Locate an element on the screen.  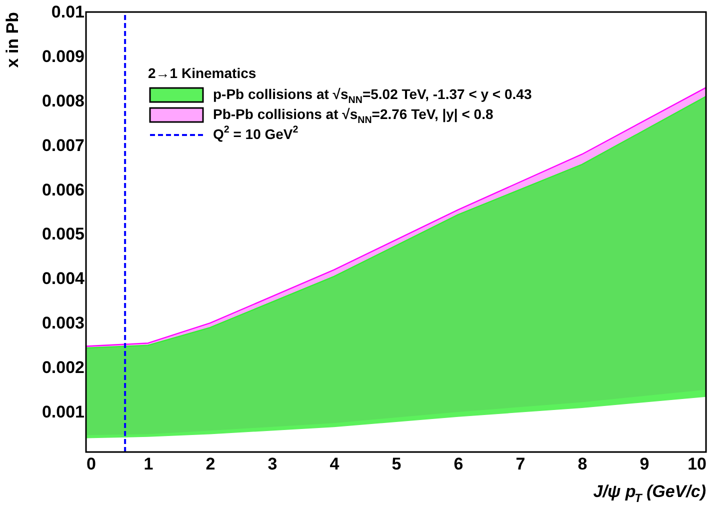
y-axis-title: x in Pb is located at coordinates (12, 40).